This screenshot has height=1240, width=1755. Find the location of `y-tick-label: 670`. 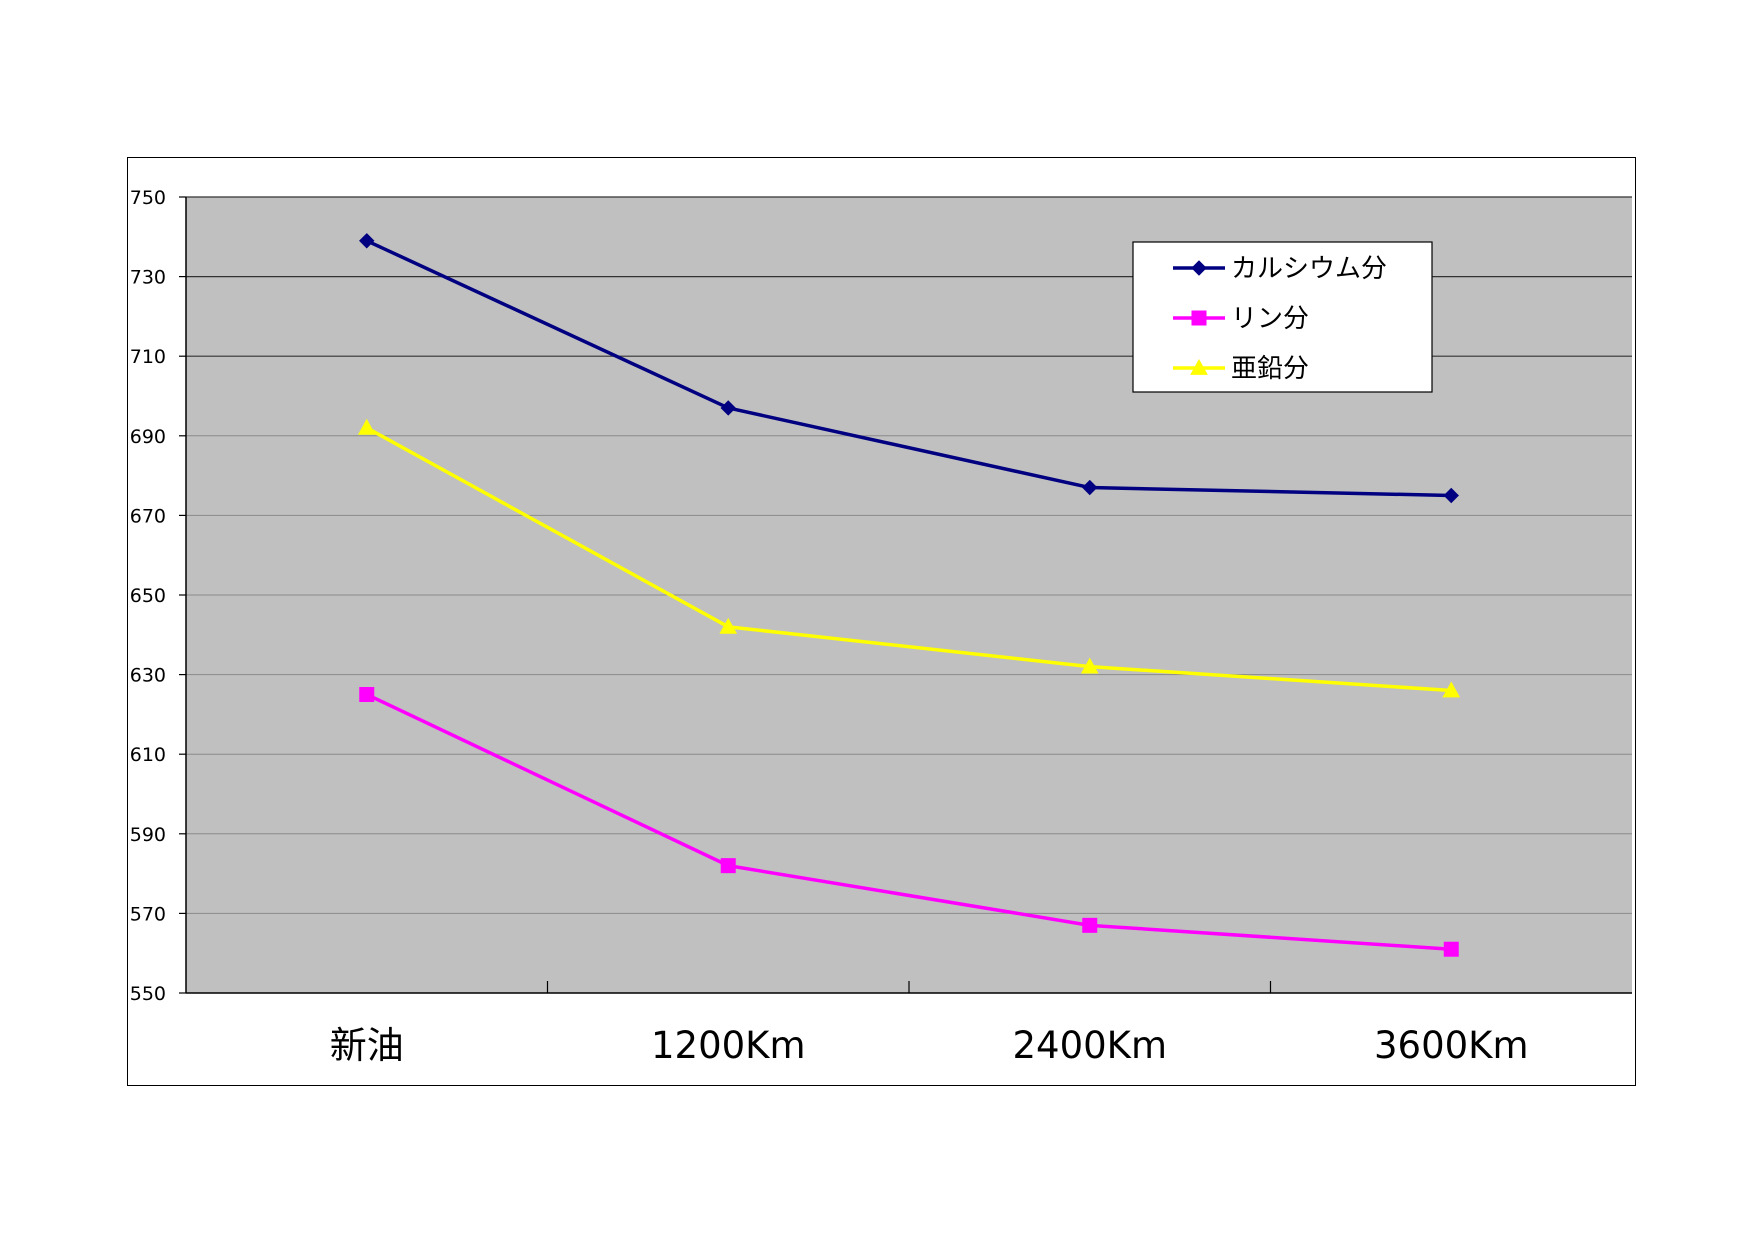

y-tick-label: 670 is located at coordinates (148, 516).